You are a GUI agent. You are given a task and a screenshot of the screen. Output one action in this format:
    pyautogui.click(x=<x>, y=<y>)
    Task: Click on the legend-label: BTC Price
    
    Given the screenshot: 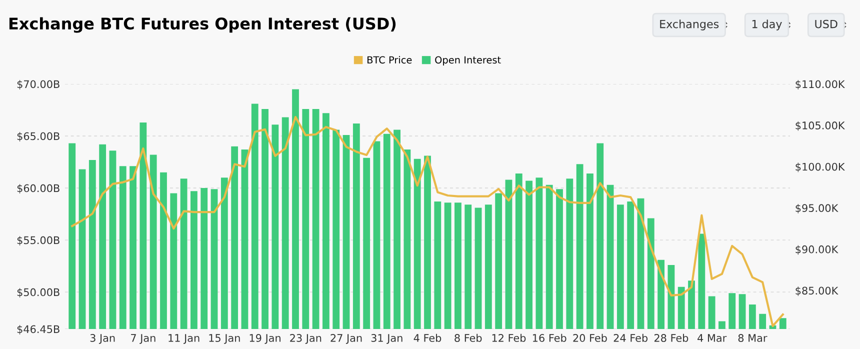 What is the action you would take?
    pyautogui.click(x=390, y=60)
    